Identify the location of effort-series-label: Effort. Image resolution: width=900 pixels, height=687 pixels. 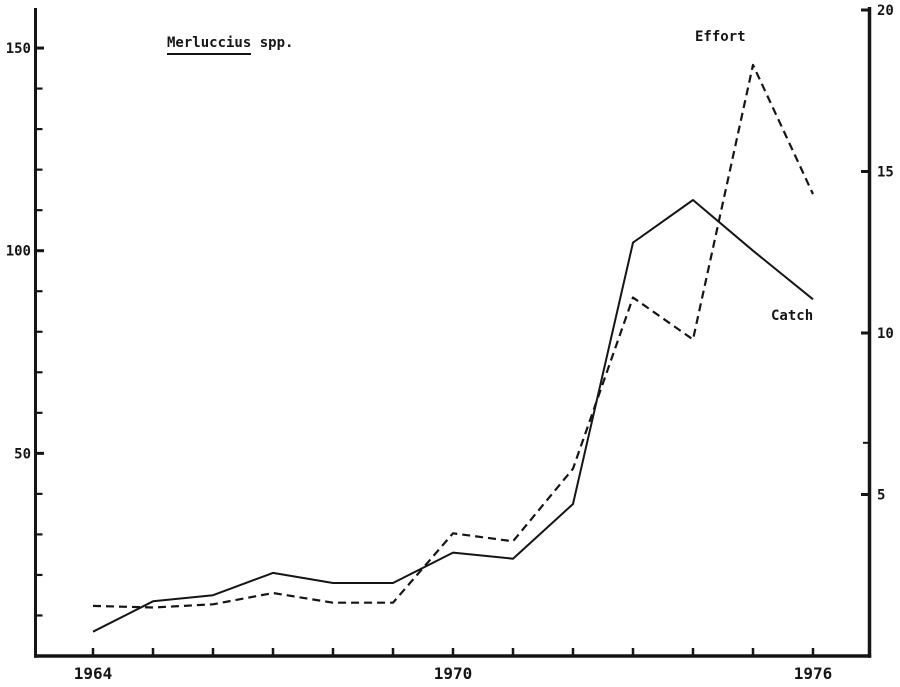
(720, 37).